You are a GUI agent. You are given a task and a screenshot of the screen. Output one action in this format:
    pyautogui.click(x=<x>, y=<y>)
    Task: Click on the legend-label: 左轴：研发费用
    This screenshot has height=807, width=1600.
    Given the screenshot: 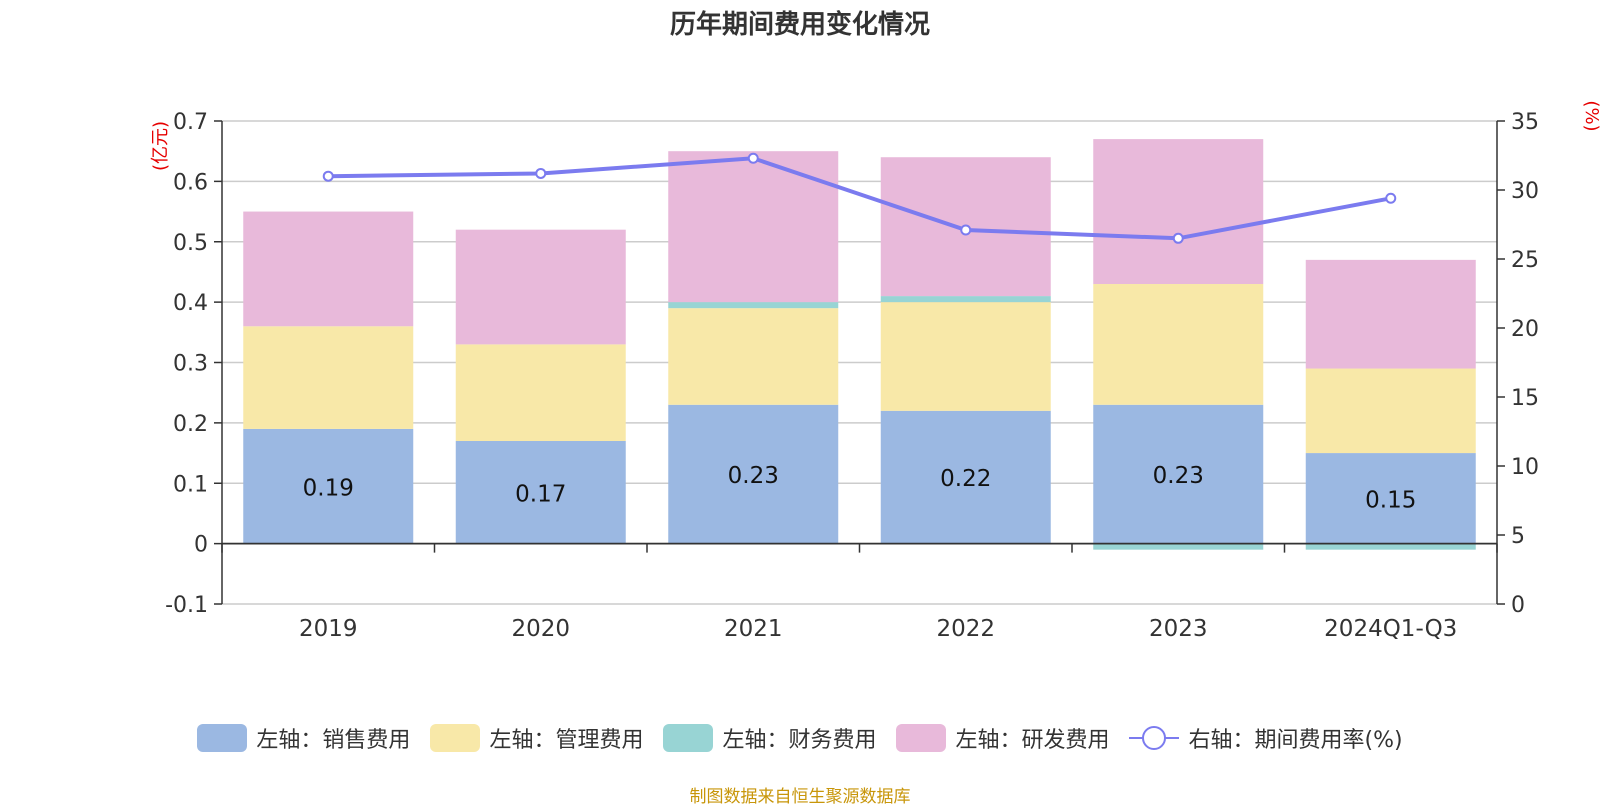 What is the action you would take?
    pyautogui.click(x=1032, y=740)
    